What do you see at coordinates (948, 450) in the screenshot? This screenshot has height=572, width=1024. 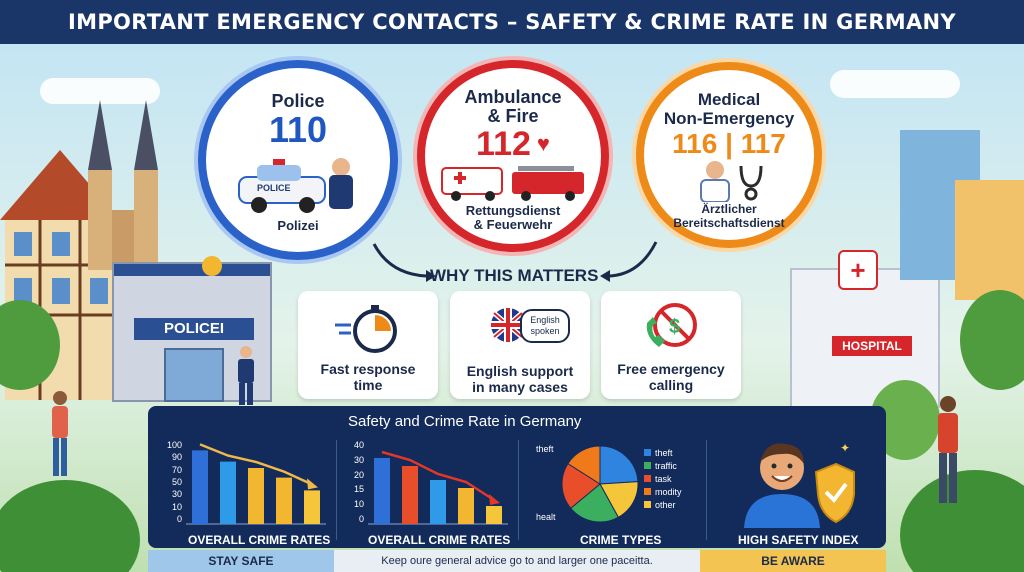 I see `standing-man` at bounding box center [948, 450].